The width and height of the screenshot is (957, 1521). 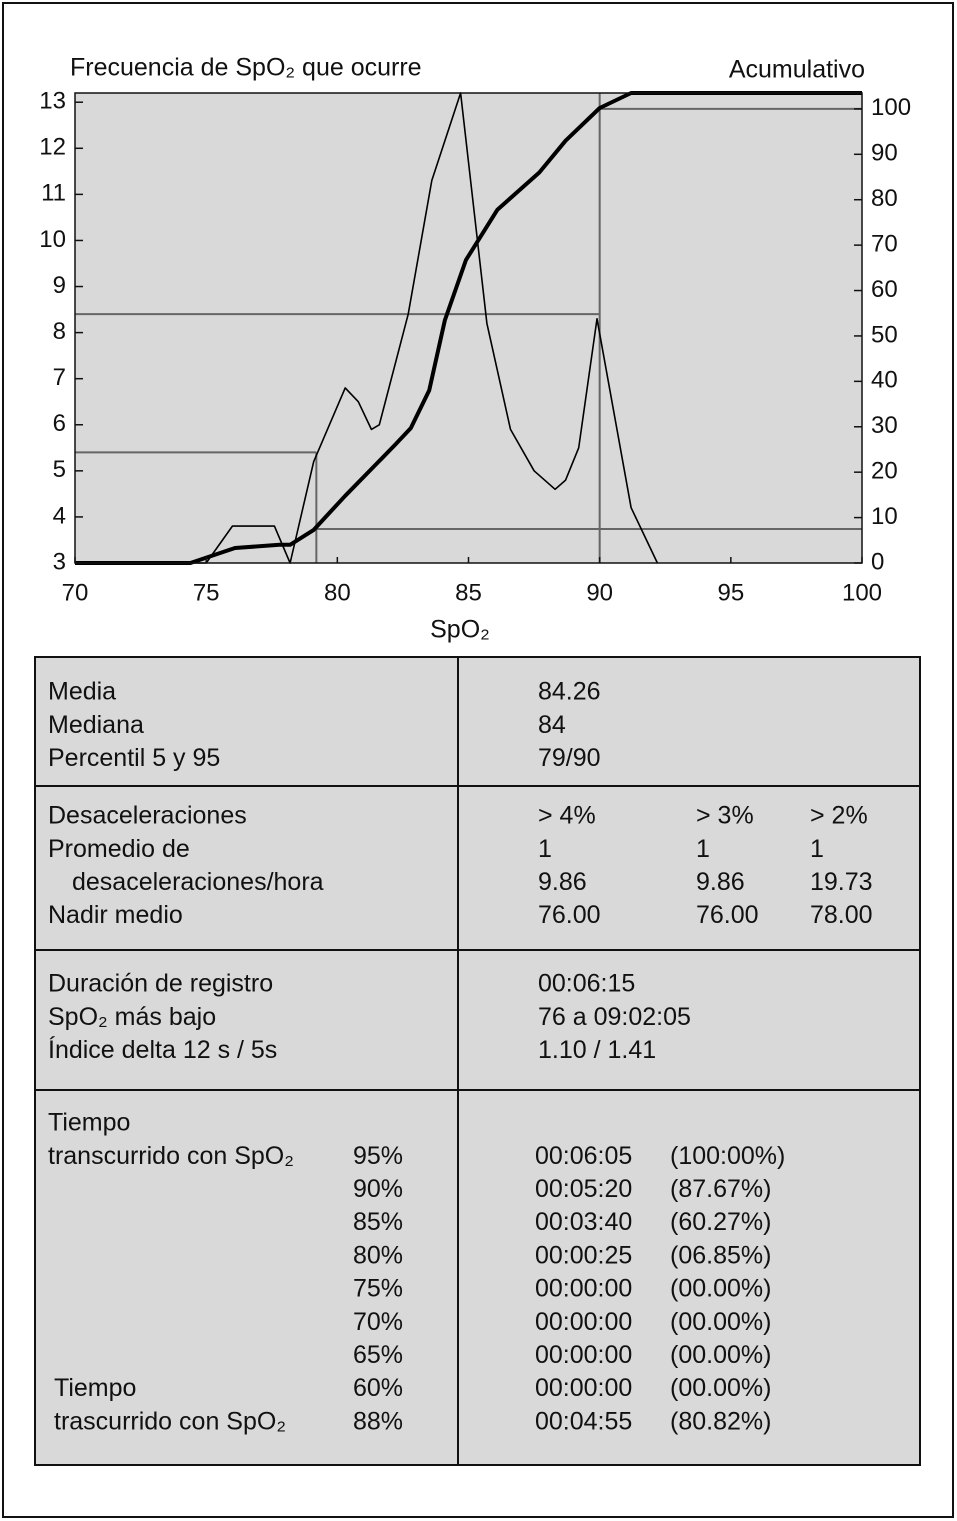 What do you see at coordinates (96, 725) in the screenshot?
I see `row-label: Mediana` at bounding box center [96, 725].